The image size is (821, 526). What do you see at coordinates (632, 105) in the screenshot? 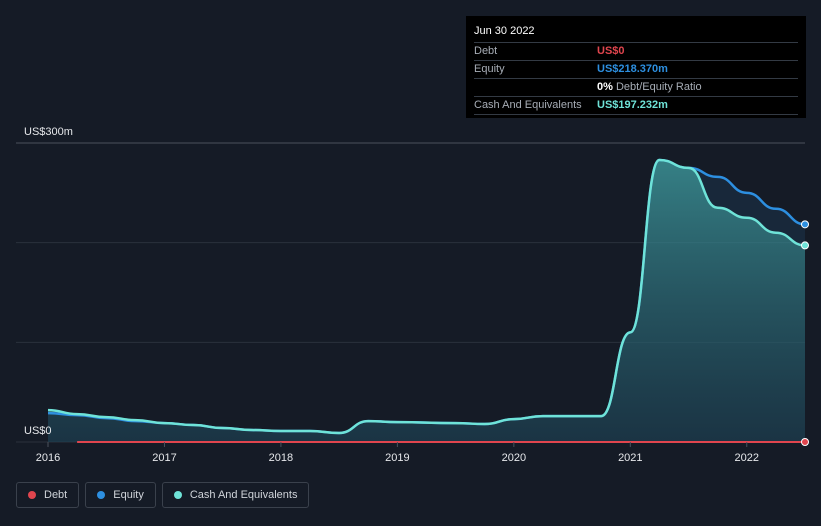
I see `tooltip-cash-value: US$197.232m` at bounding box center [632, 105].